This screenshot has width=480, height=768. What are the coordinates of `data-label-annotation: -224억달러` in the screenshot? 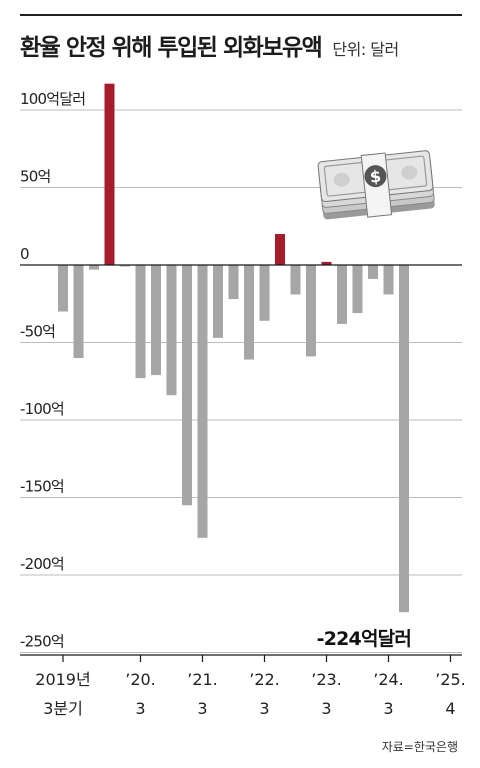 It's located at (364, 639).